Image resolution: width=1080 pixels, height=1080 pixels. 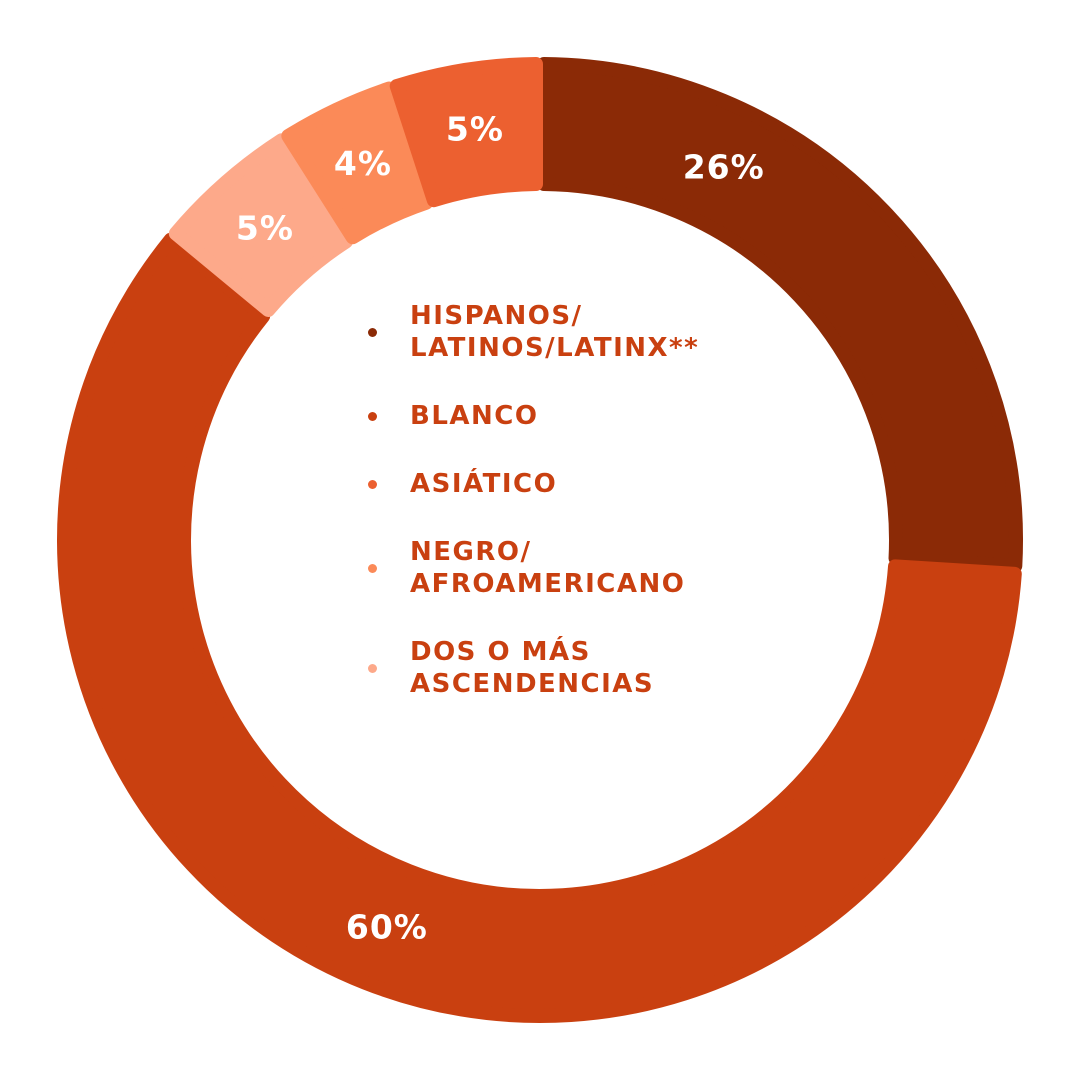 What do you see at coordinates (363, 163) in the screenshot?
I see `slice-value-negro: 4%` at bounding box center [363, 163].